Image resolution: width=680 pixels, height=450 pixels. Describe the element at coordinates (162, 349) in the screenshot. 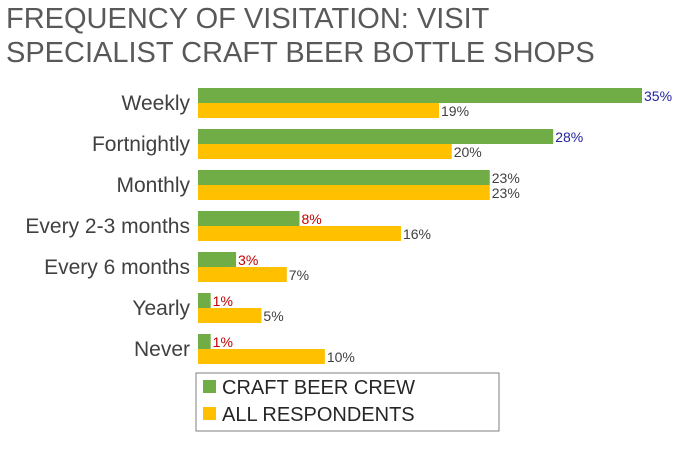

I see `category-label-never: Never` at that location.